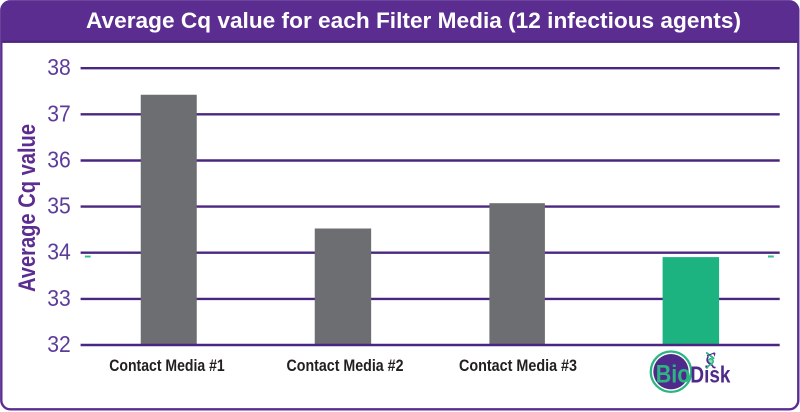 The image size is (800, 412). Describe the element at coordinates (59, 252) in the screenshot. I see `svg-text: 34` at that location.